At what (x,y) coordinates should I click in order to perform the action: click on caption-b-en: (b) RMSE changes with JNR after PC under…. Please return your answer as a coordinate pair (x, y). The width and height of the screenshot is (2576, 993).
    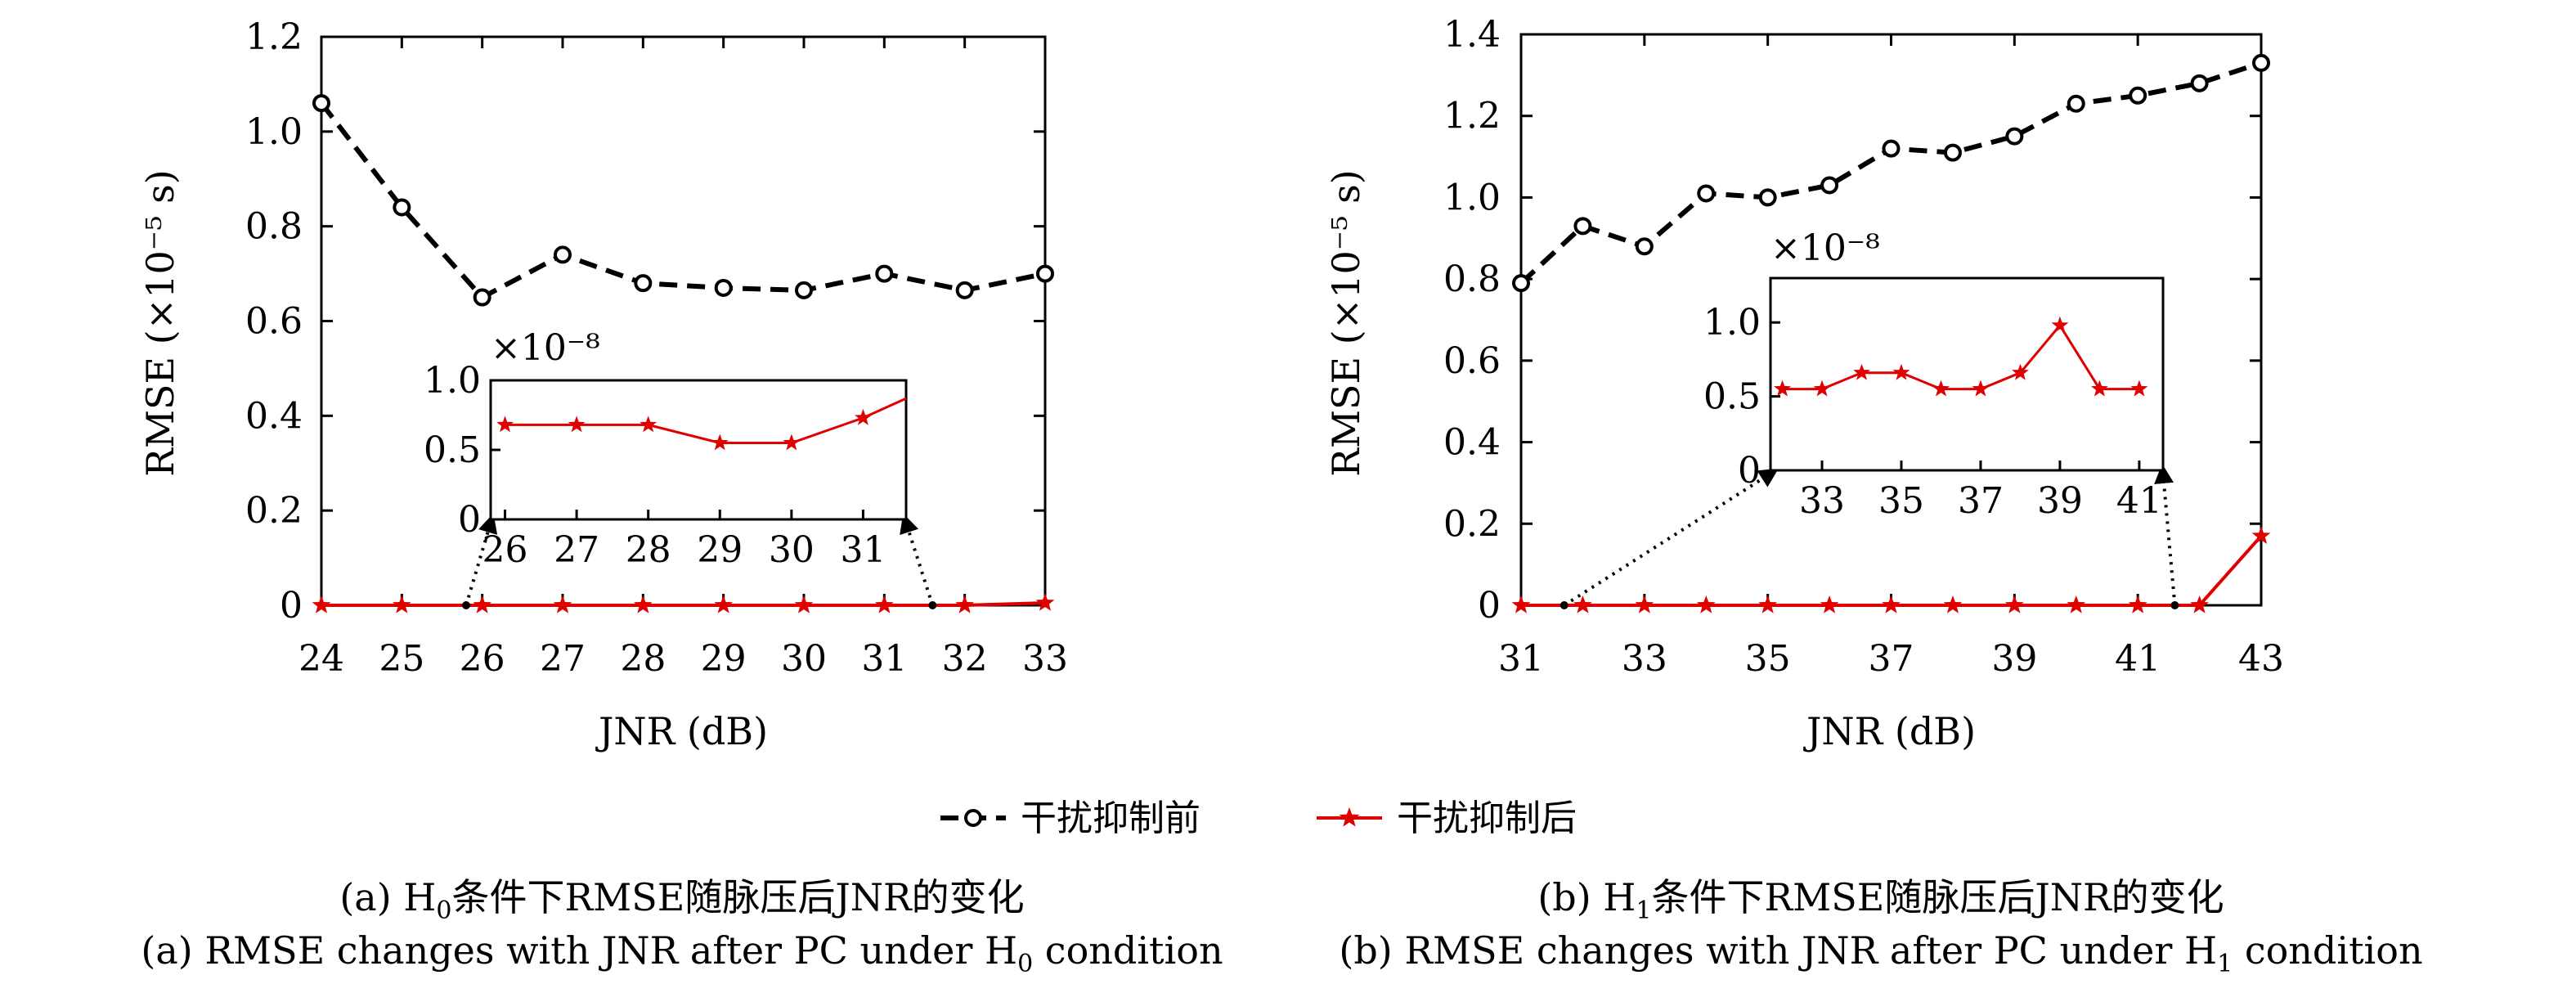
    Looking at the image, I should click on (1880, 953).